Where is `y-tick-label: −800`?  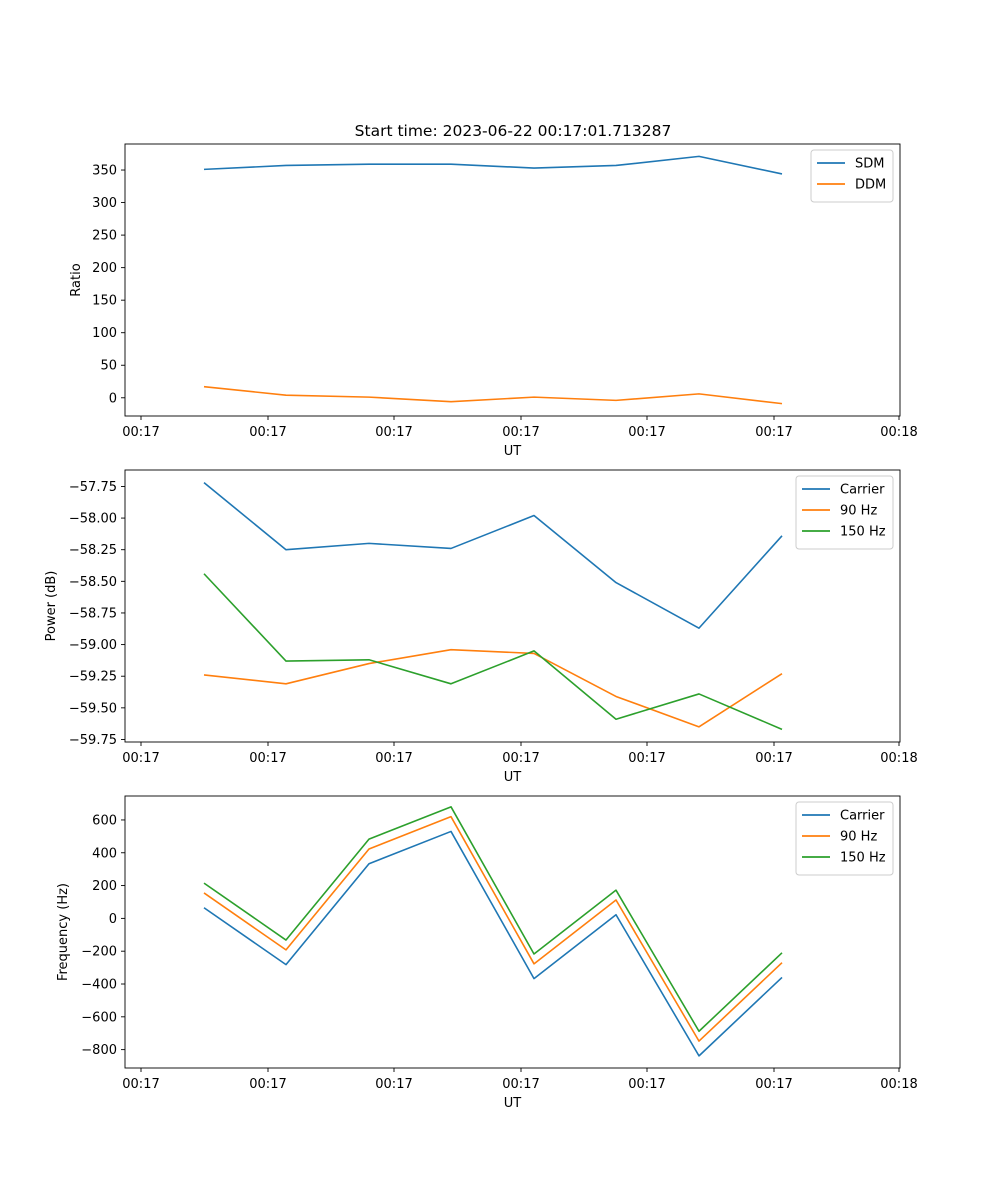 y-tick-label: −800 is located at coordinates (99, 1050).